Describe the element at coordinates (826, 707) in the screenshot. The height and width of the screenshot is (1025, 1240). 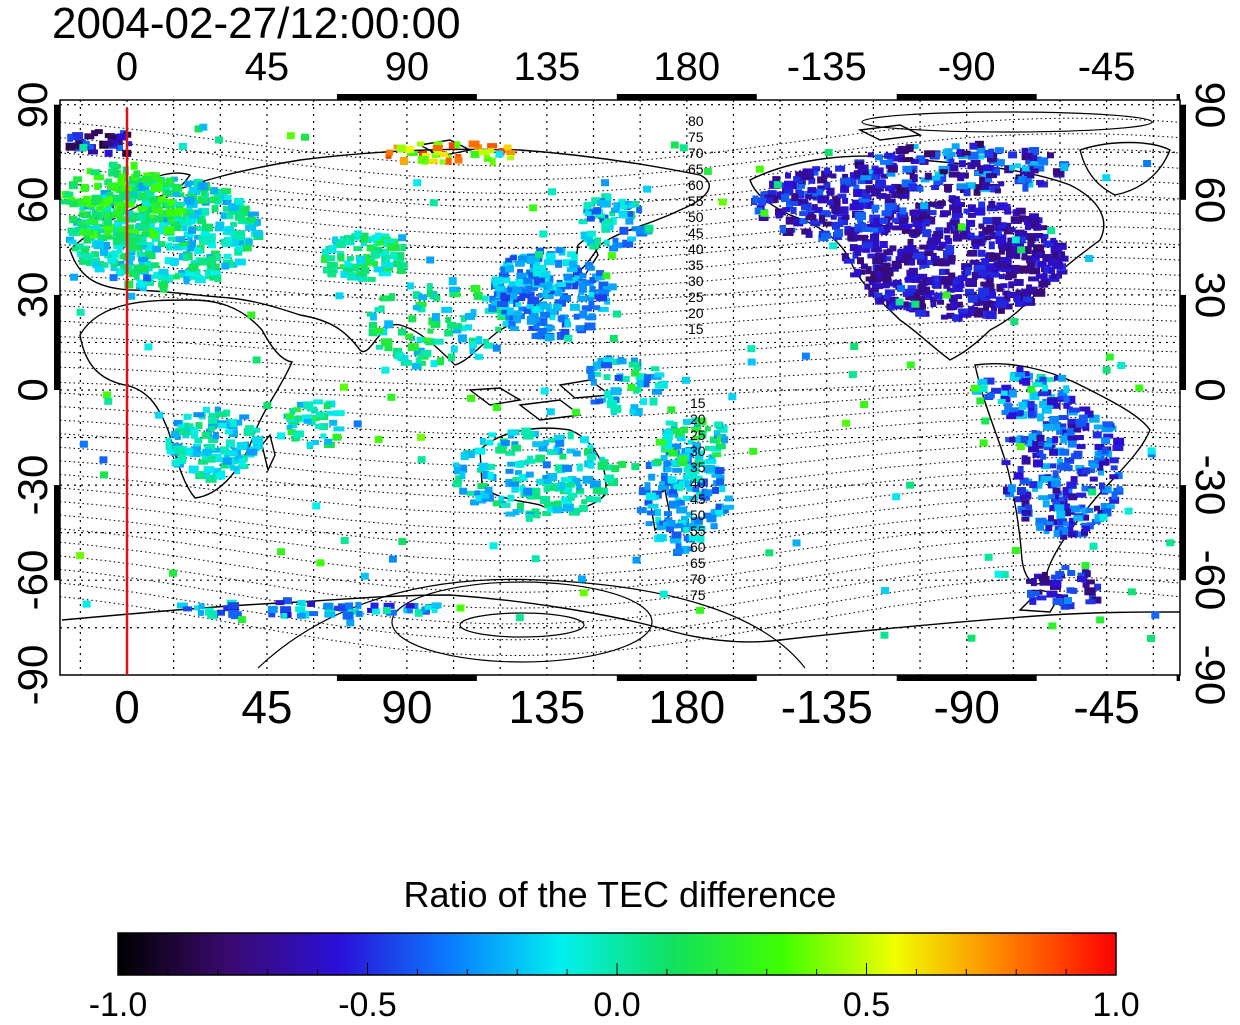
I see `lon-tick-bottom: -135` at that location.